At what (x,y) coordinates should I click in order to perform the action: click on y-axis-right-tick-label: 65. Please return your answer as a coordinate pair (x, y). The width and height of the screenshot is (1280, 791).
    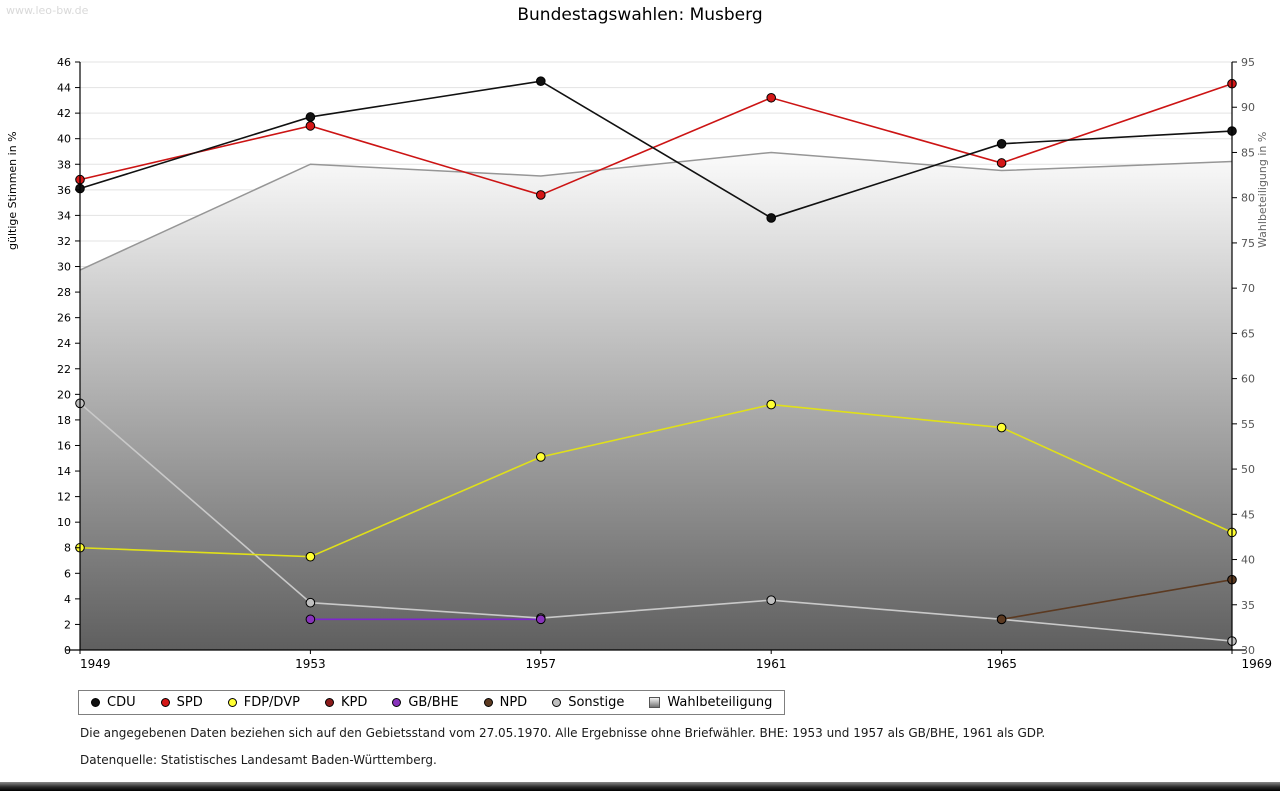
    Looking at the image, I should click on (1248, 333).